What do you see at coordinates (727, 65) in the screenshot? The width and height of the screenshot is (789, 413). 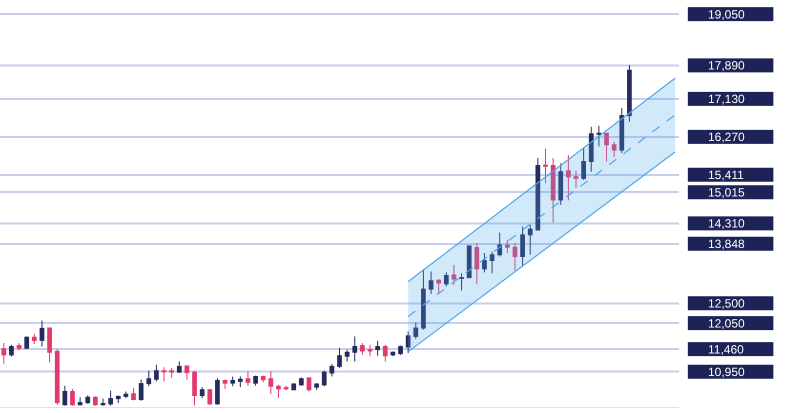 I see `y-tick-label: 17,890` at bounding box center [727, 65].